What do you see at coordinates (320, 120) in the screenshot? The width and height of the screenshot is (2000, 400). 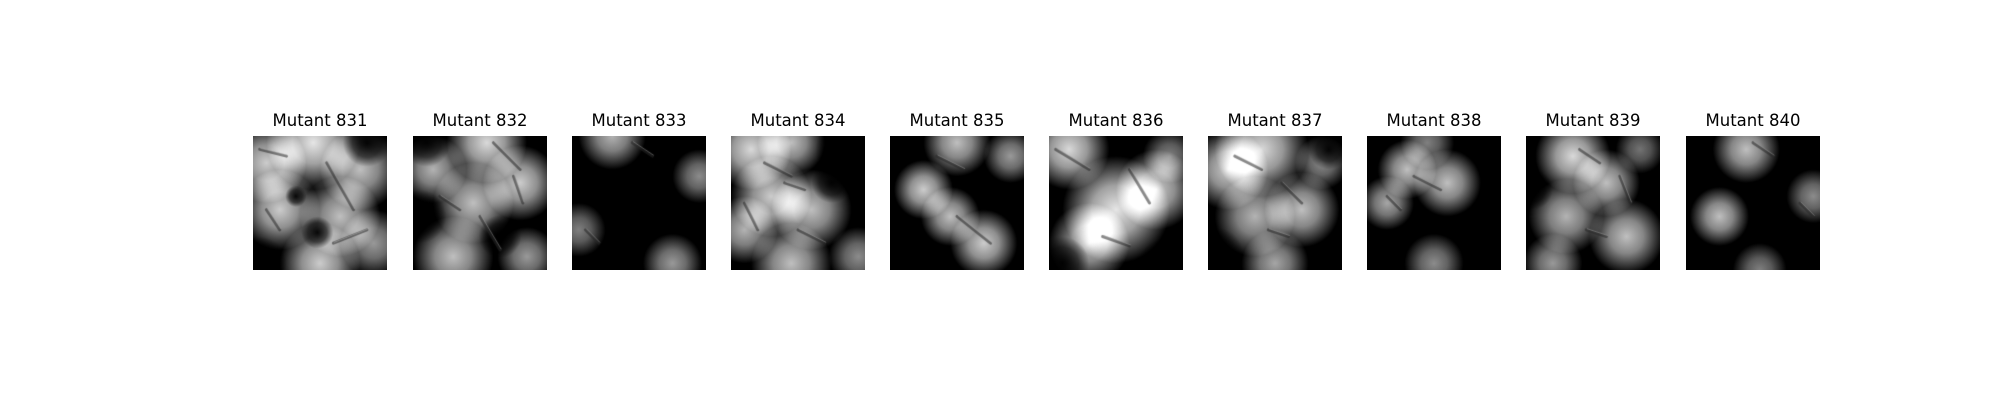 I see `panel-title: Mutant 831` at bounding box center [320, 120].